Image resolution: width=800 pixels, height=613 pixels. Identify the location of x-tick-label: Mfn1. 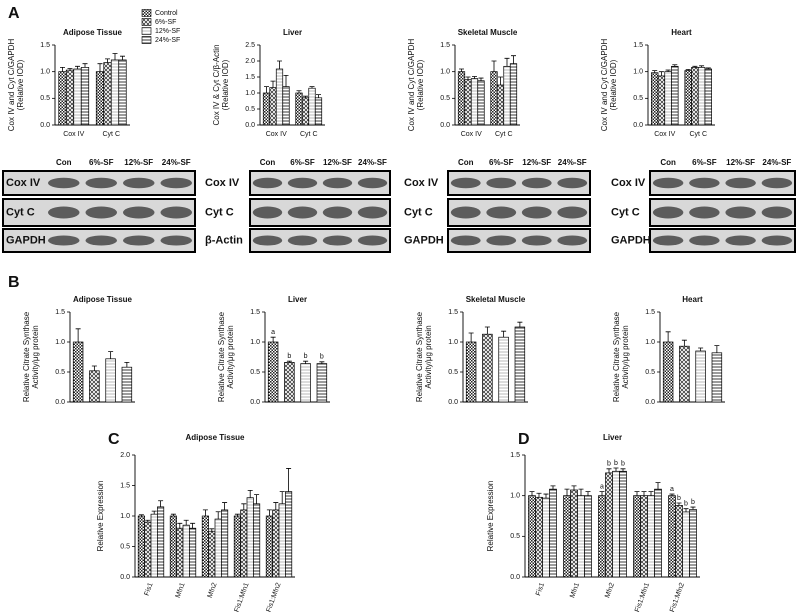
(575, 590).